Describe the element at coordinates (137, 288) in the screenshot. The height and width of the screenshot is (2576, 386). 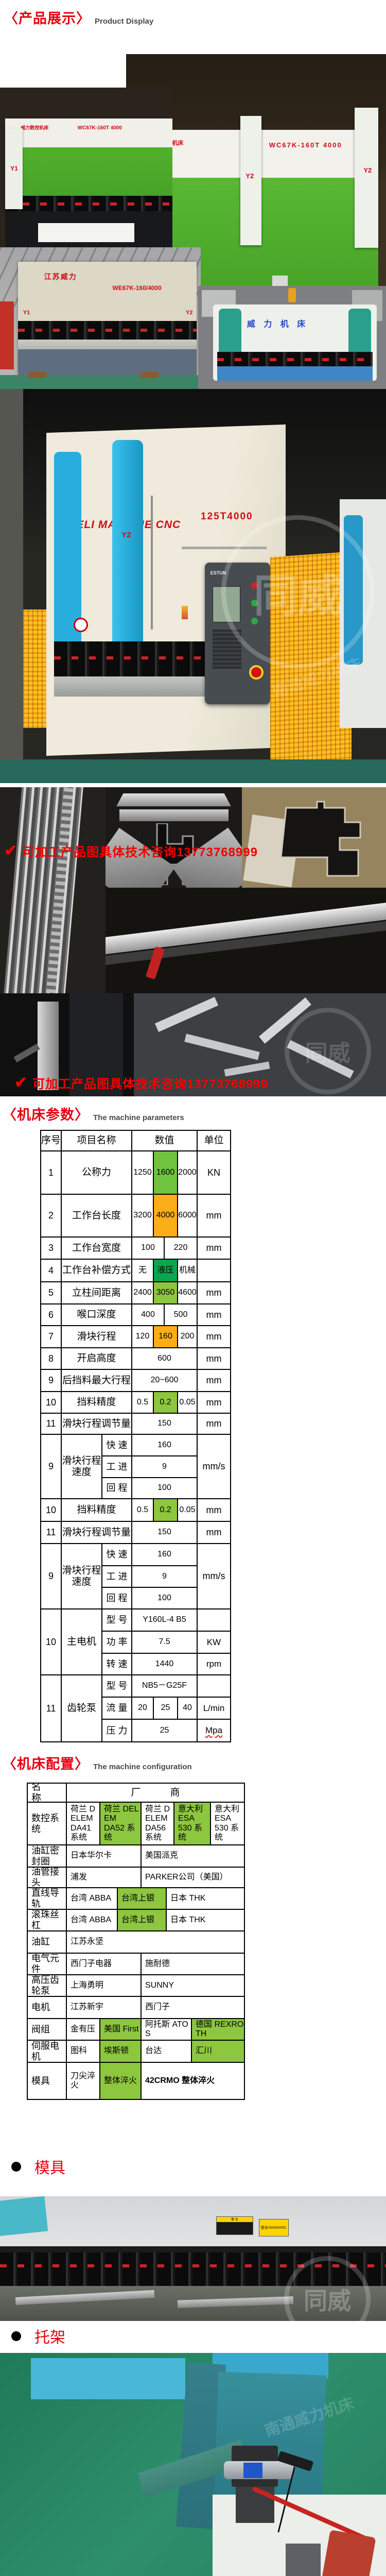
I see `beige-machine-model: WE67K-160/4000` at that location.